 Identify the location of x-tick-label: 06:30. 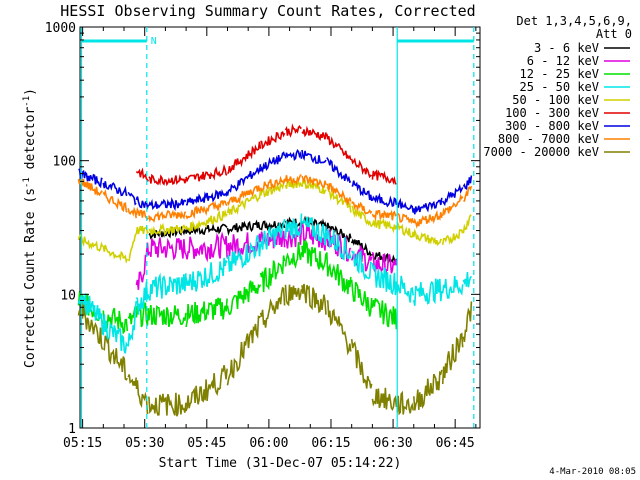
(393, 443).